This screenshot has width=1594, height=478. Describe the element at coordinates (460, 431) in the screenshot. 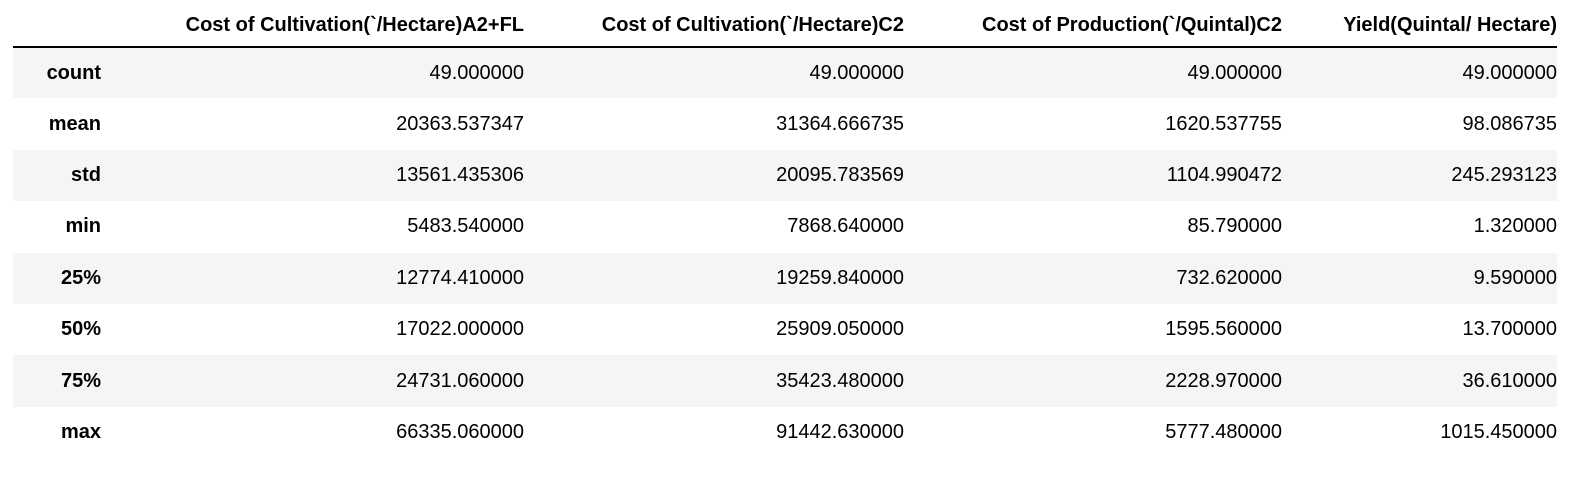

I see `table-cell: 66335.060000` at that location.